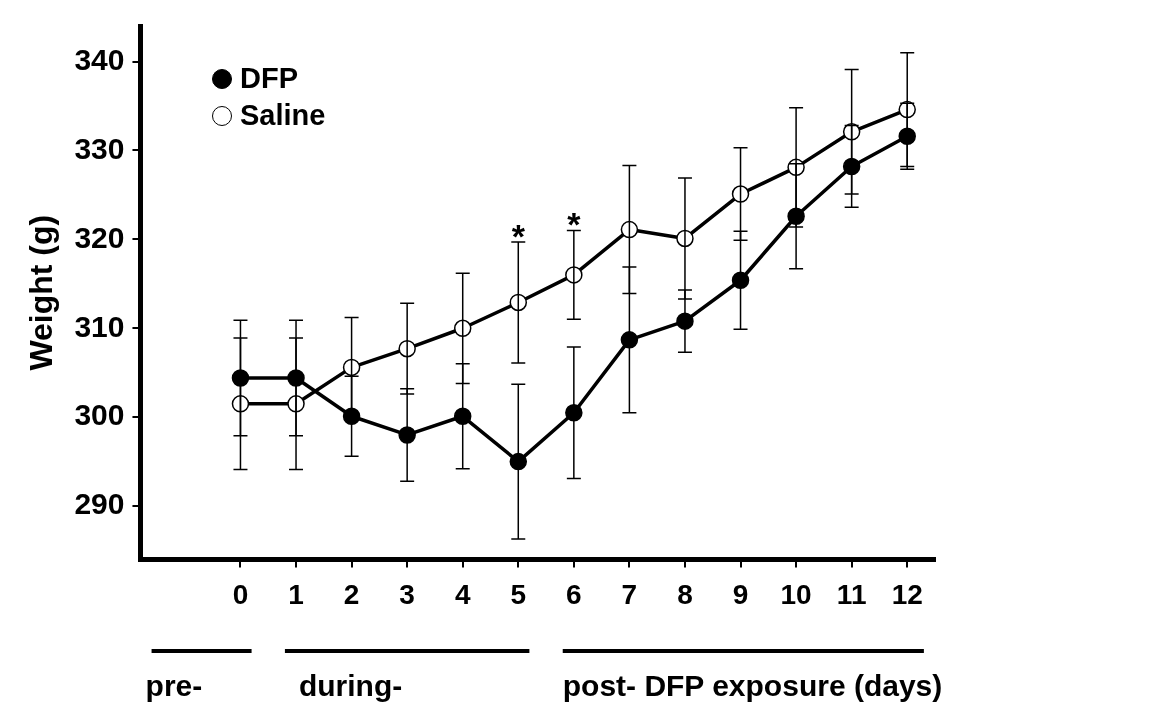 Image resolution: width=1150 pixels, height=713 pixels. Describe the element at coordinates (462, 594) in the screenshot. I see `x-tick-label: 4` at that location.